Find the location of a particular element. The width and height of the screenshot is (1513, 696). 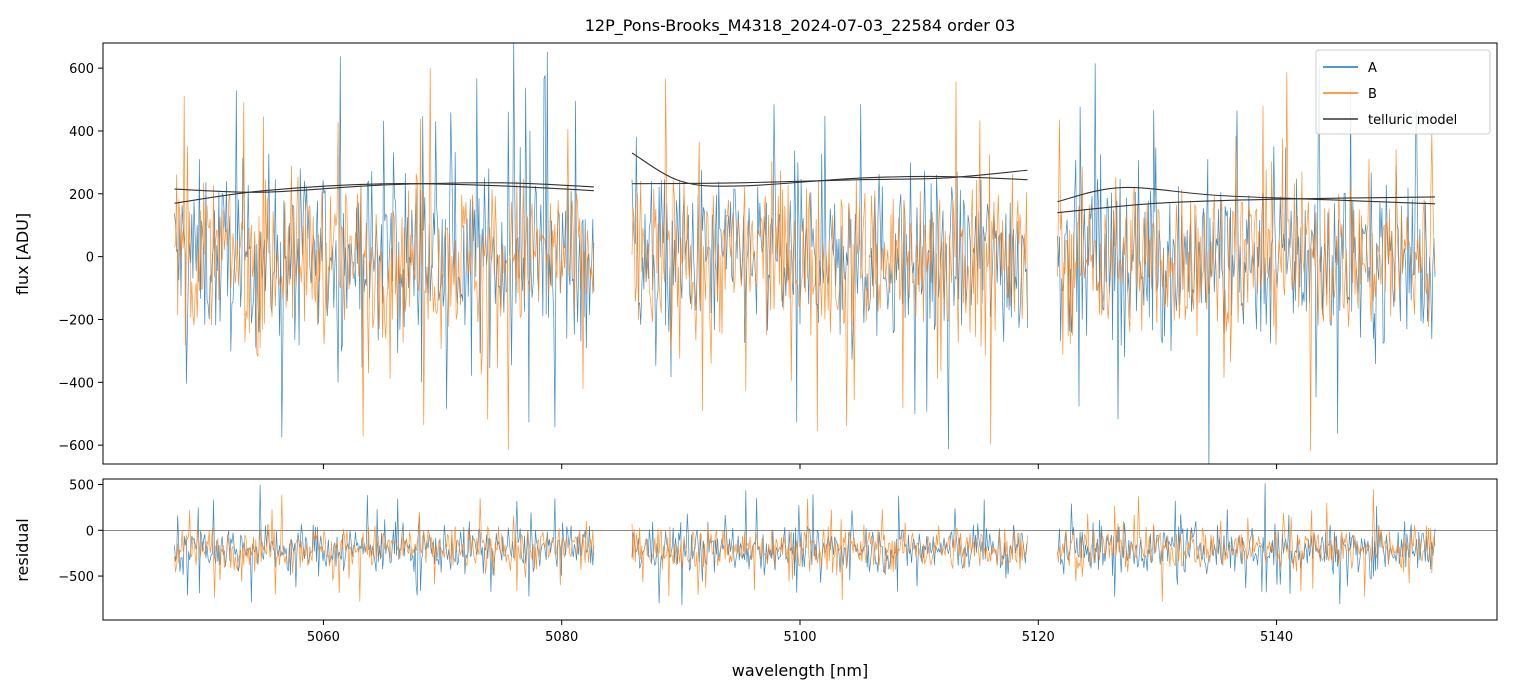

legend-label-telluric-model: telluric model is located at coordinates (1412, 120).